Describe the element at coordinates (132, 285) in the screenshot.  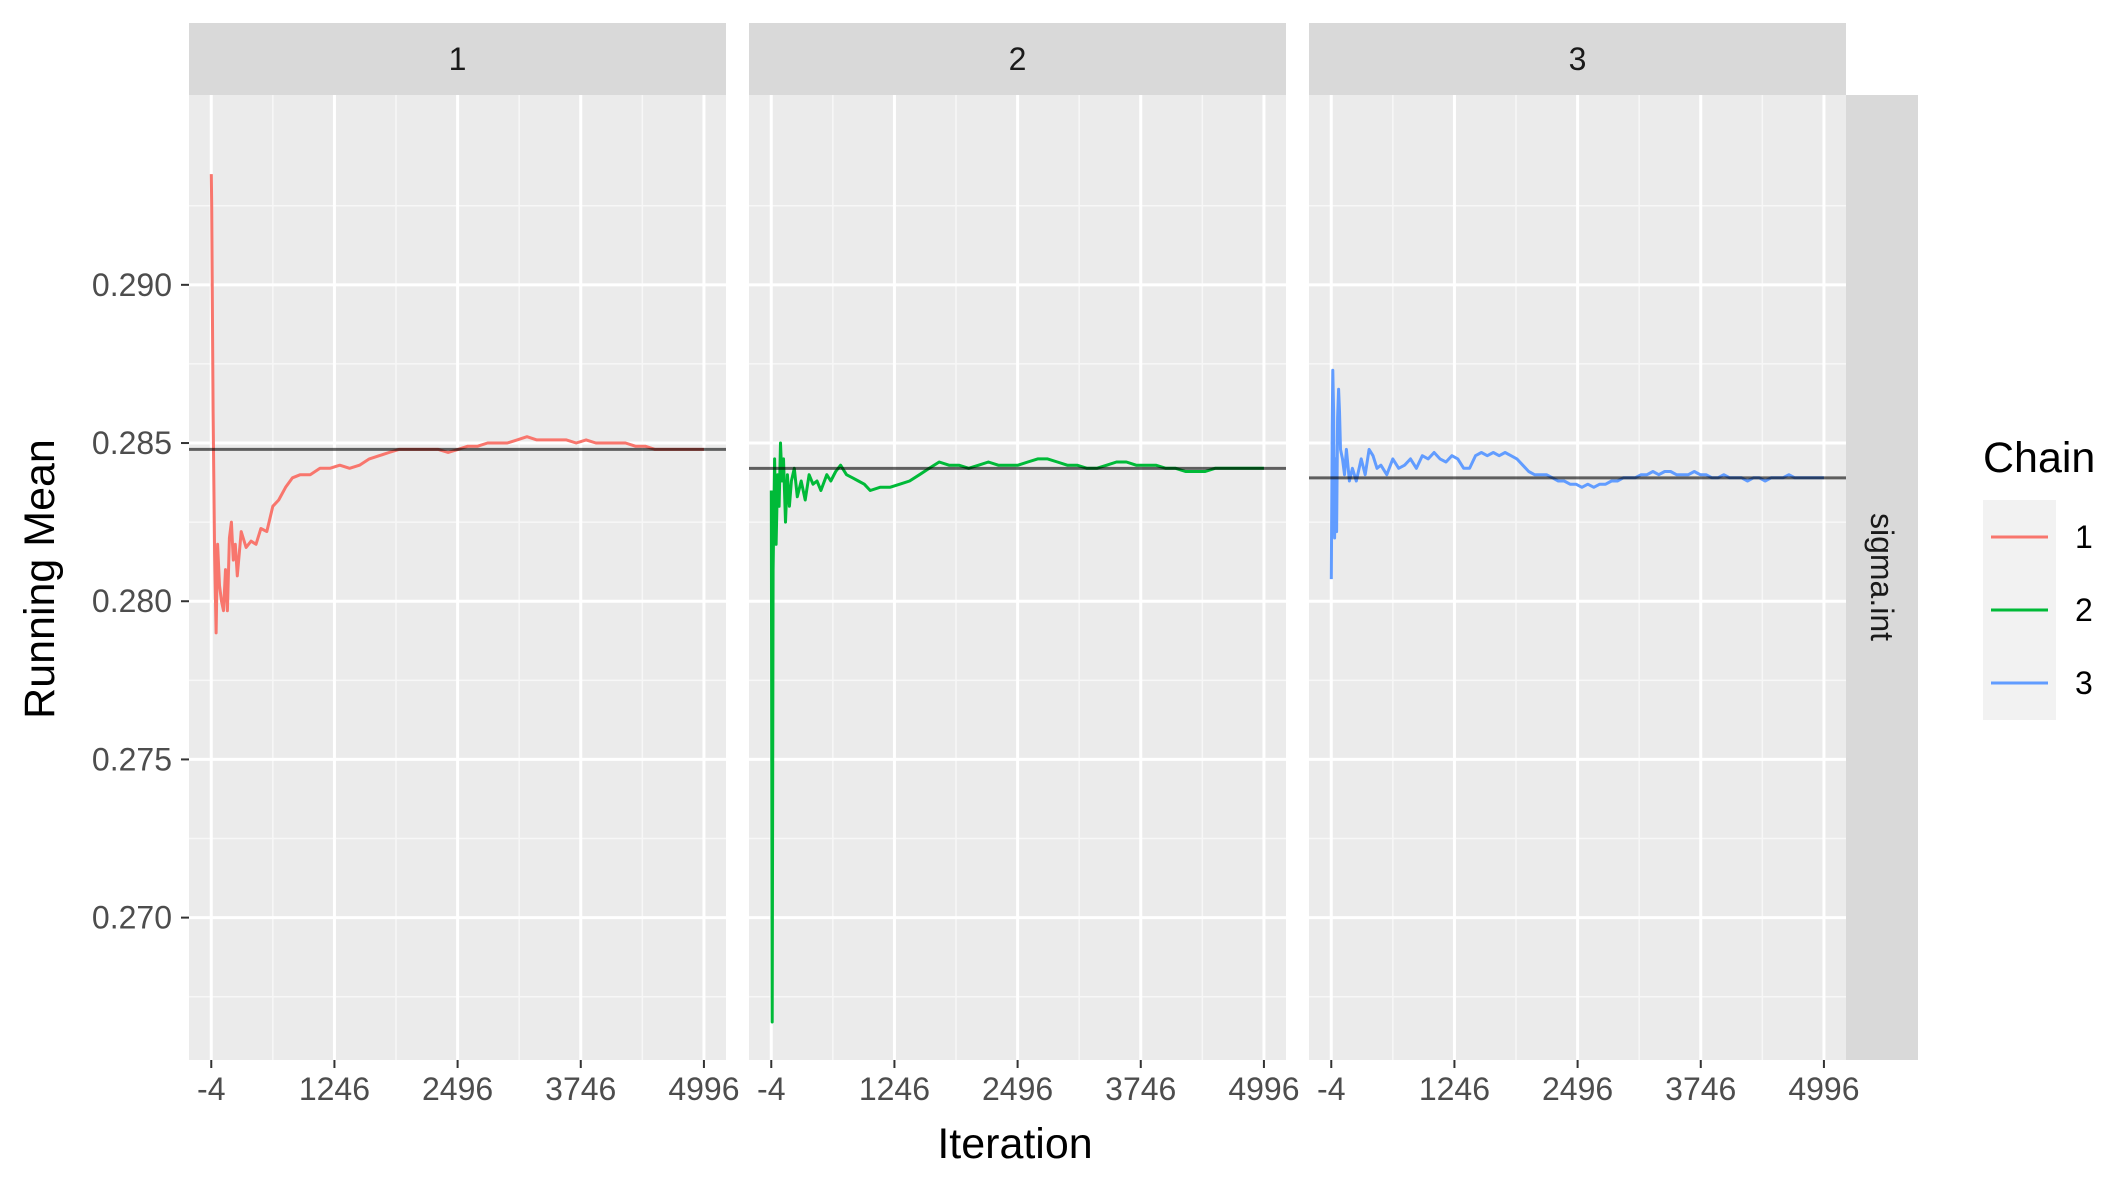
I see `y-tick-label: 0.290` at that location.